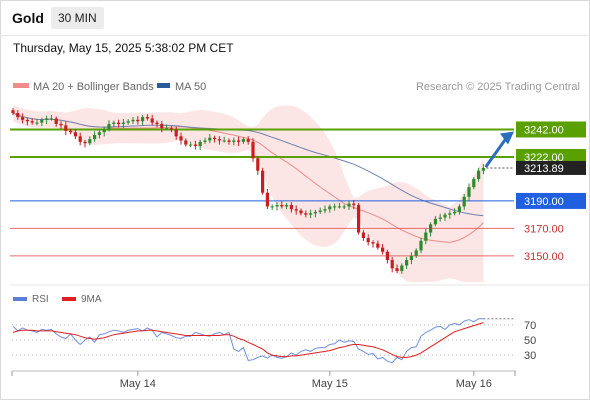 Image resolution: width=590 pixels, height=400 pixels. Describe the element at coordinates (163, 85) in the screenshot. I see `ma50-legend-swatch` at that location.